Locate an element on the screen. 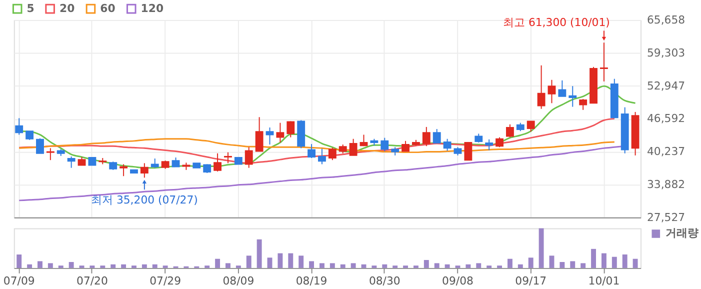  x-tick-label: 08/09 is located at coordinates (238, 281).